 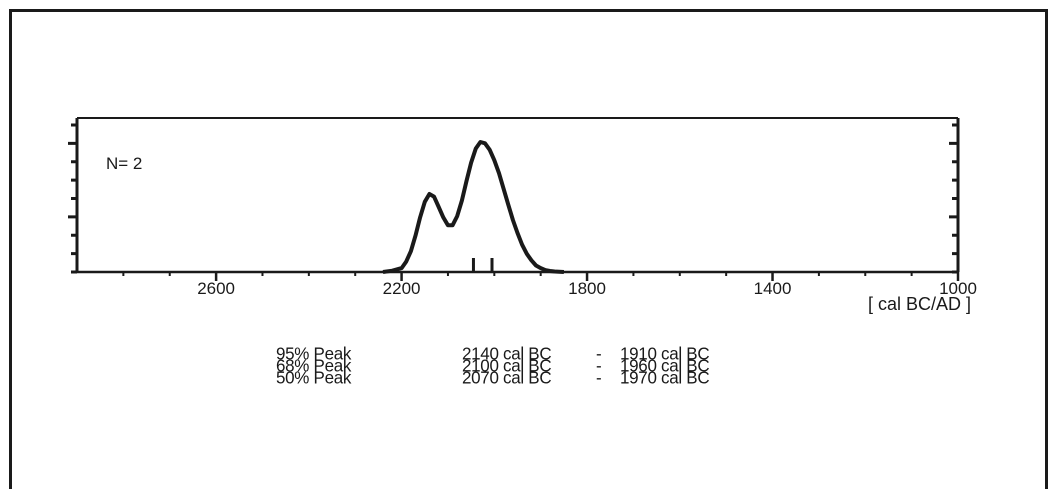 I want to click on peak-label: 50% Peak, so click(x=314, y=377).